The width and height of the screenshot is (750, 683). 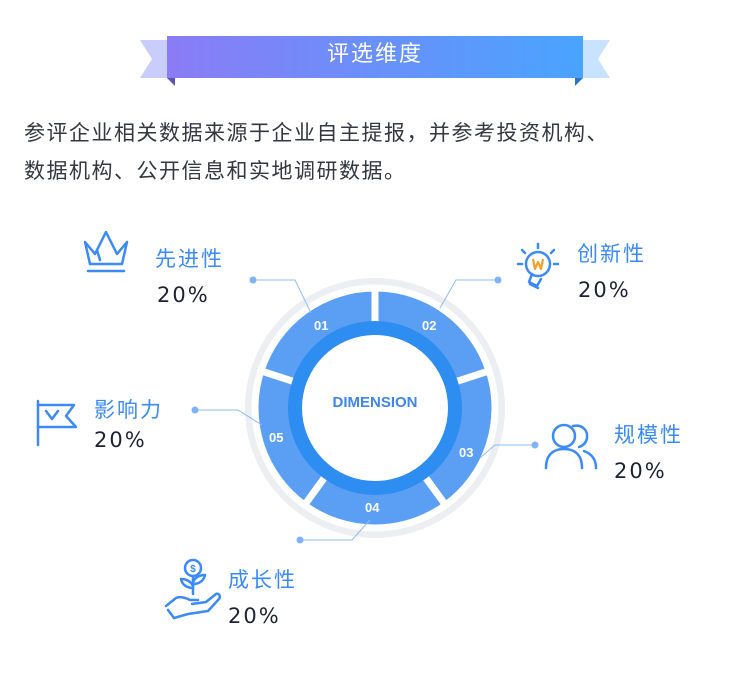 I want to click on segment-number-02: 02, so click(x=429, y=325).